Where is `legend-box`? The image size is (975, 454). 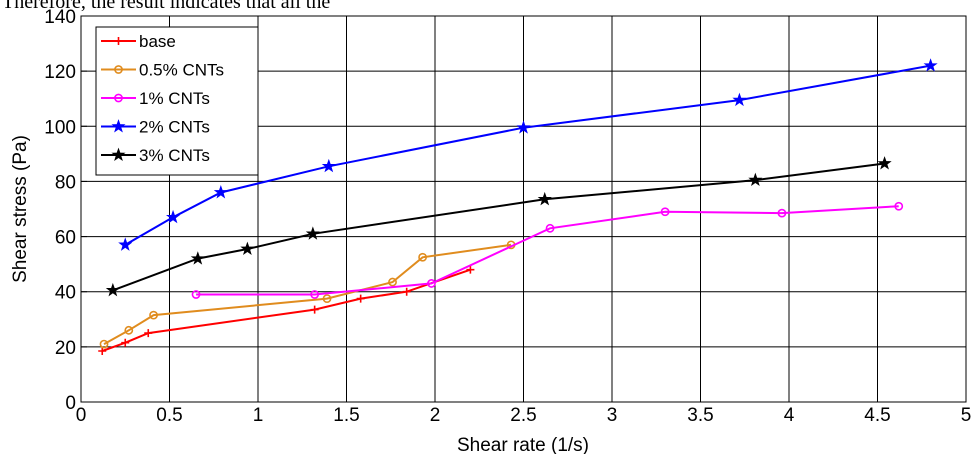
legend-box is located at coordinates (177, 101).